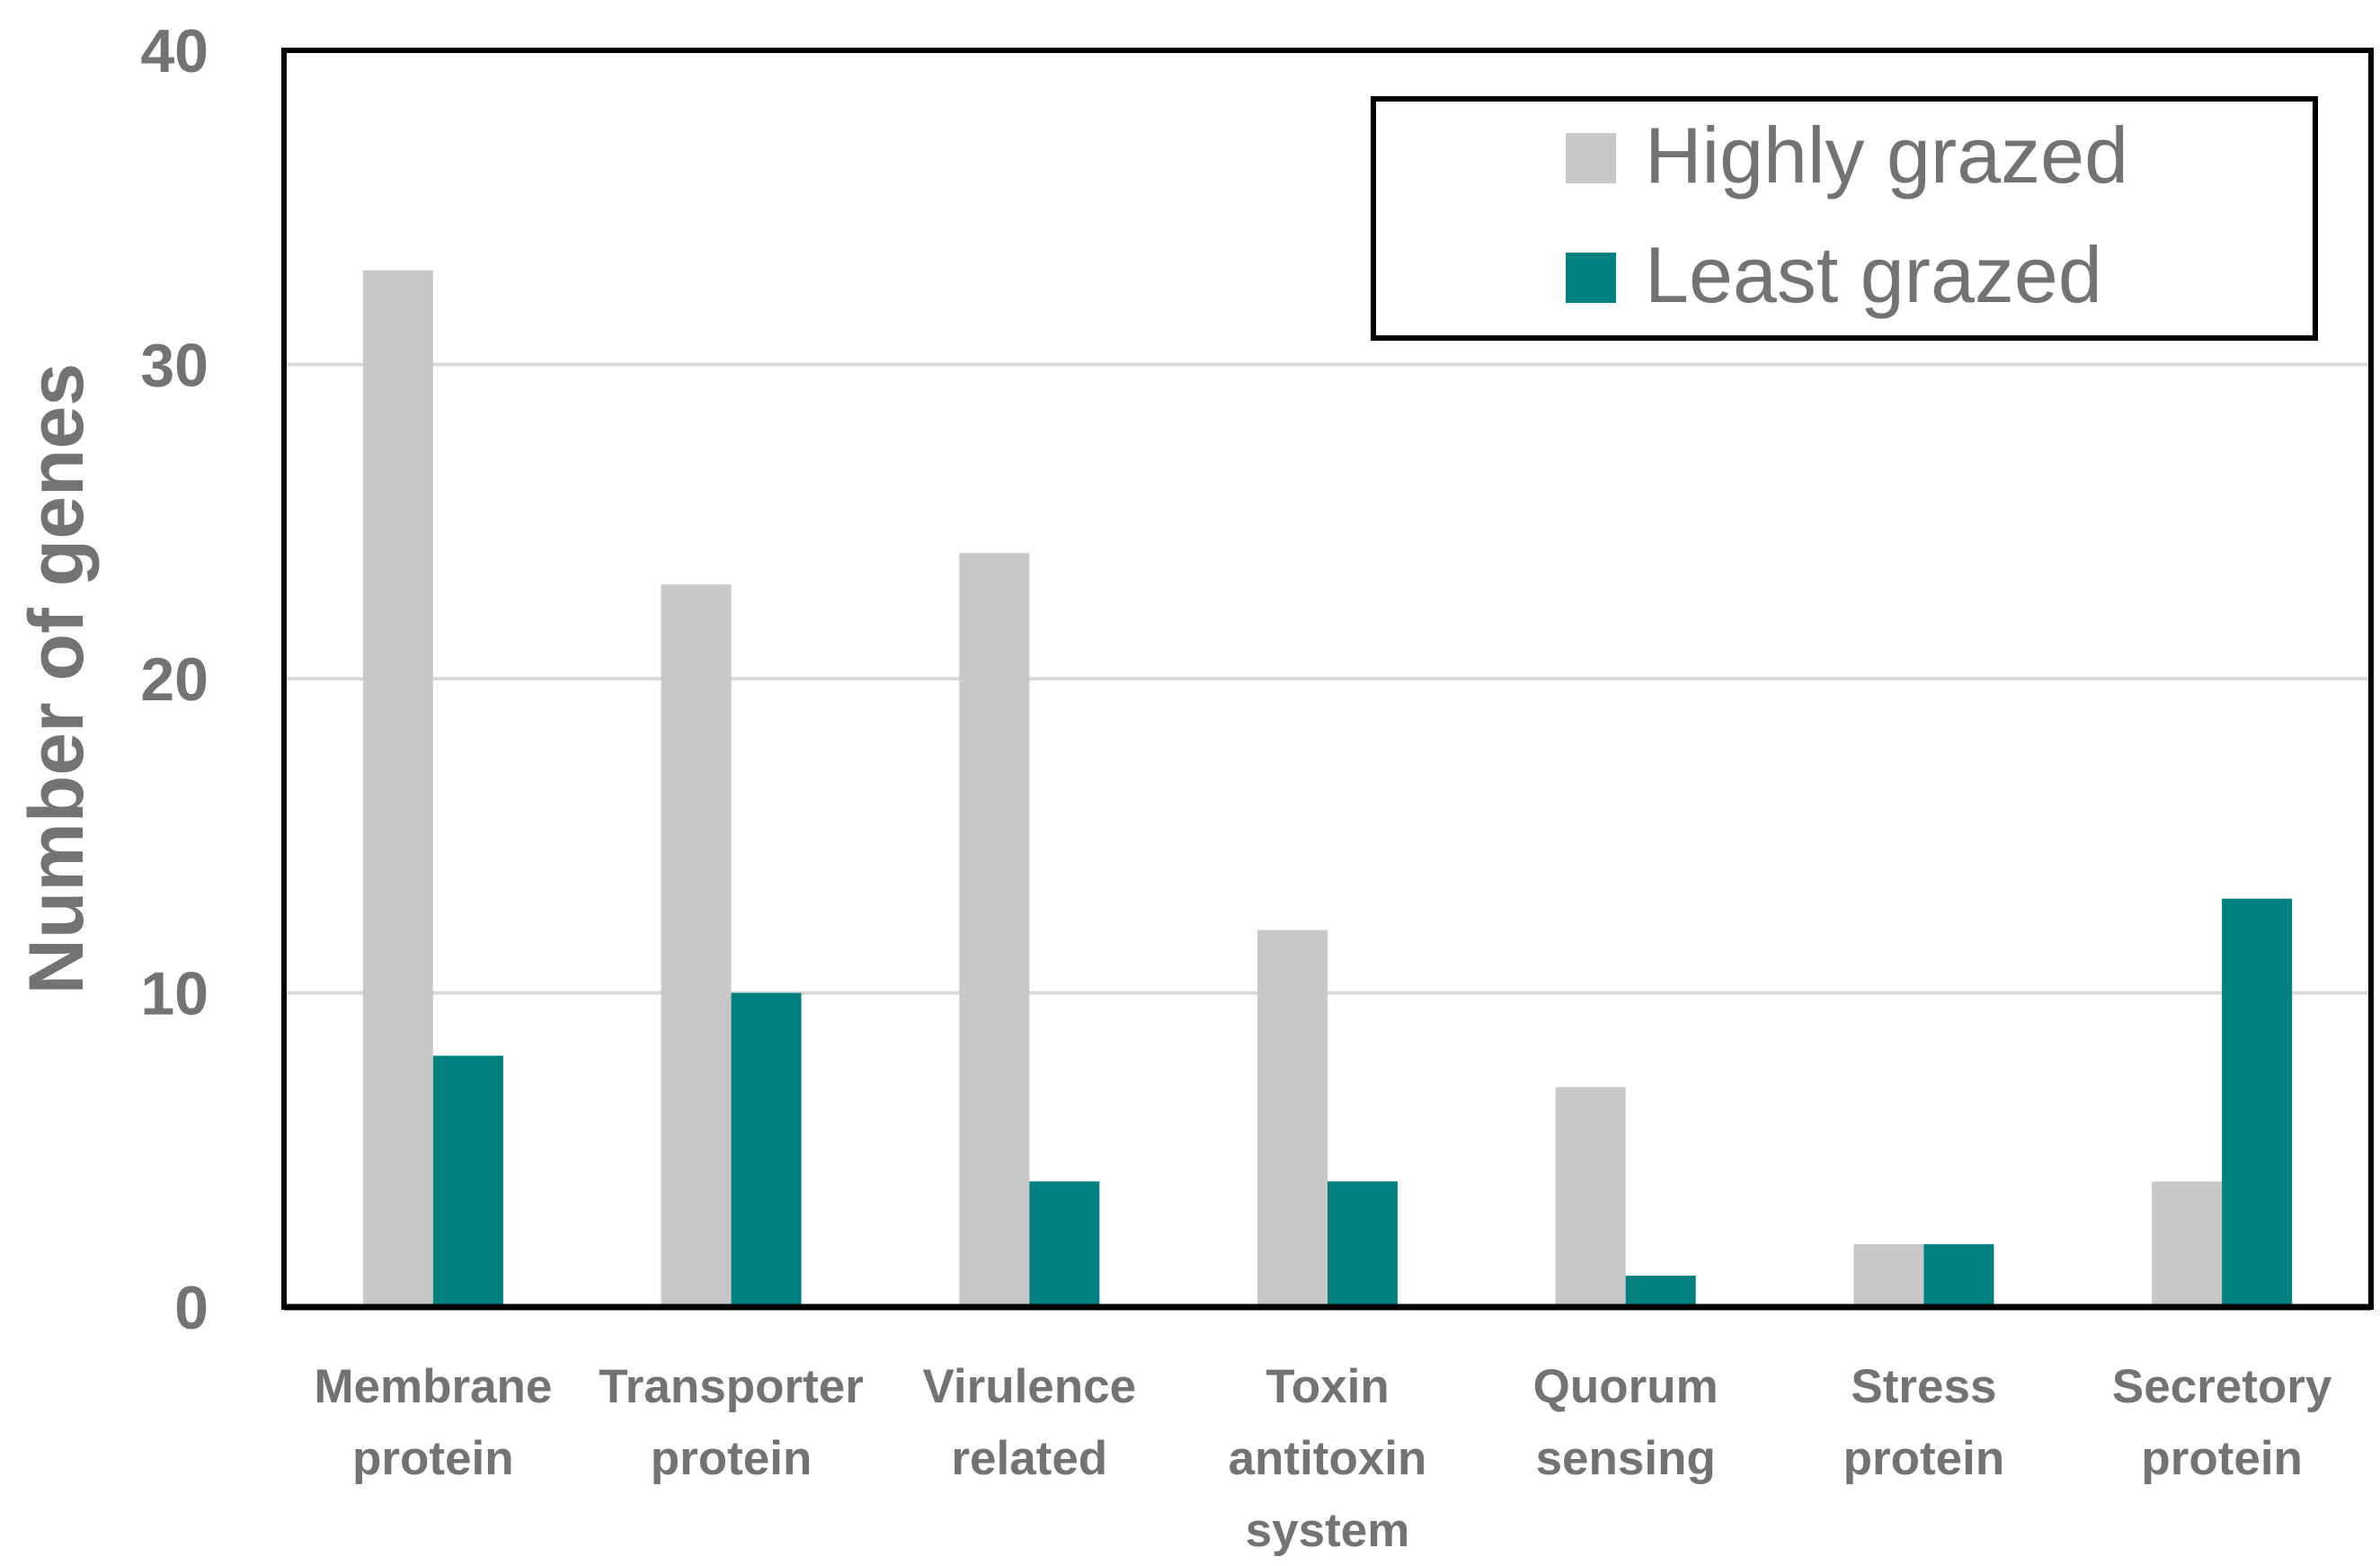 This screenshot has height=1566, width=2380. I want to click on legend-swatch-highly-grazed, so click(1591, 158).